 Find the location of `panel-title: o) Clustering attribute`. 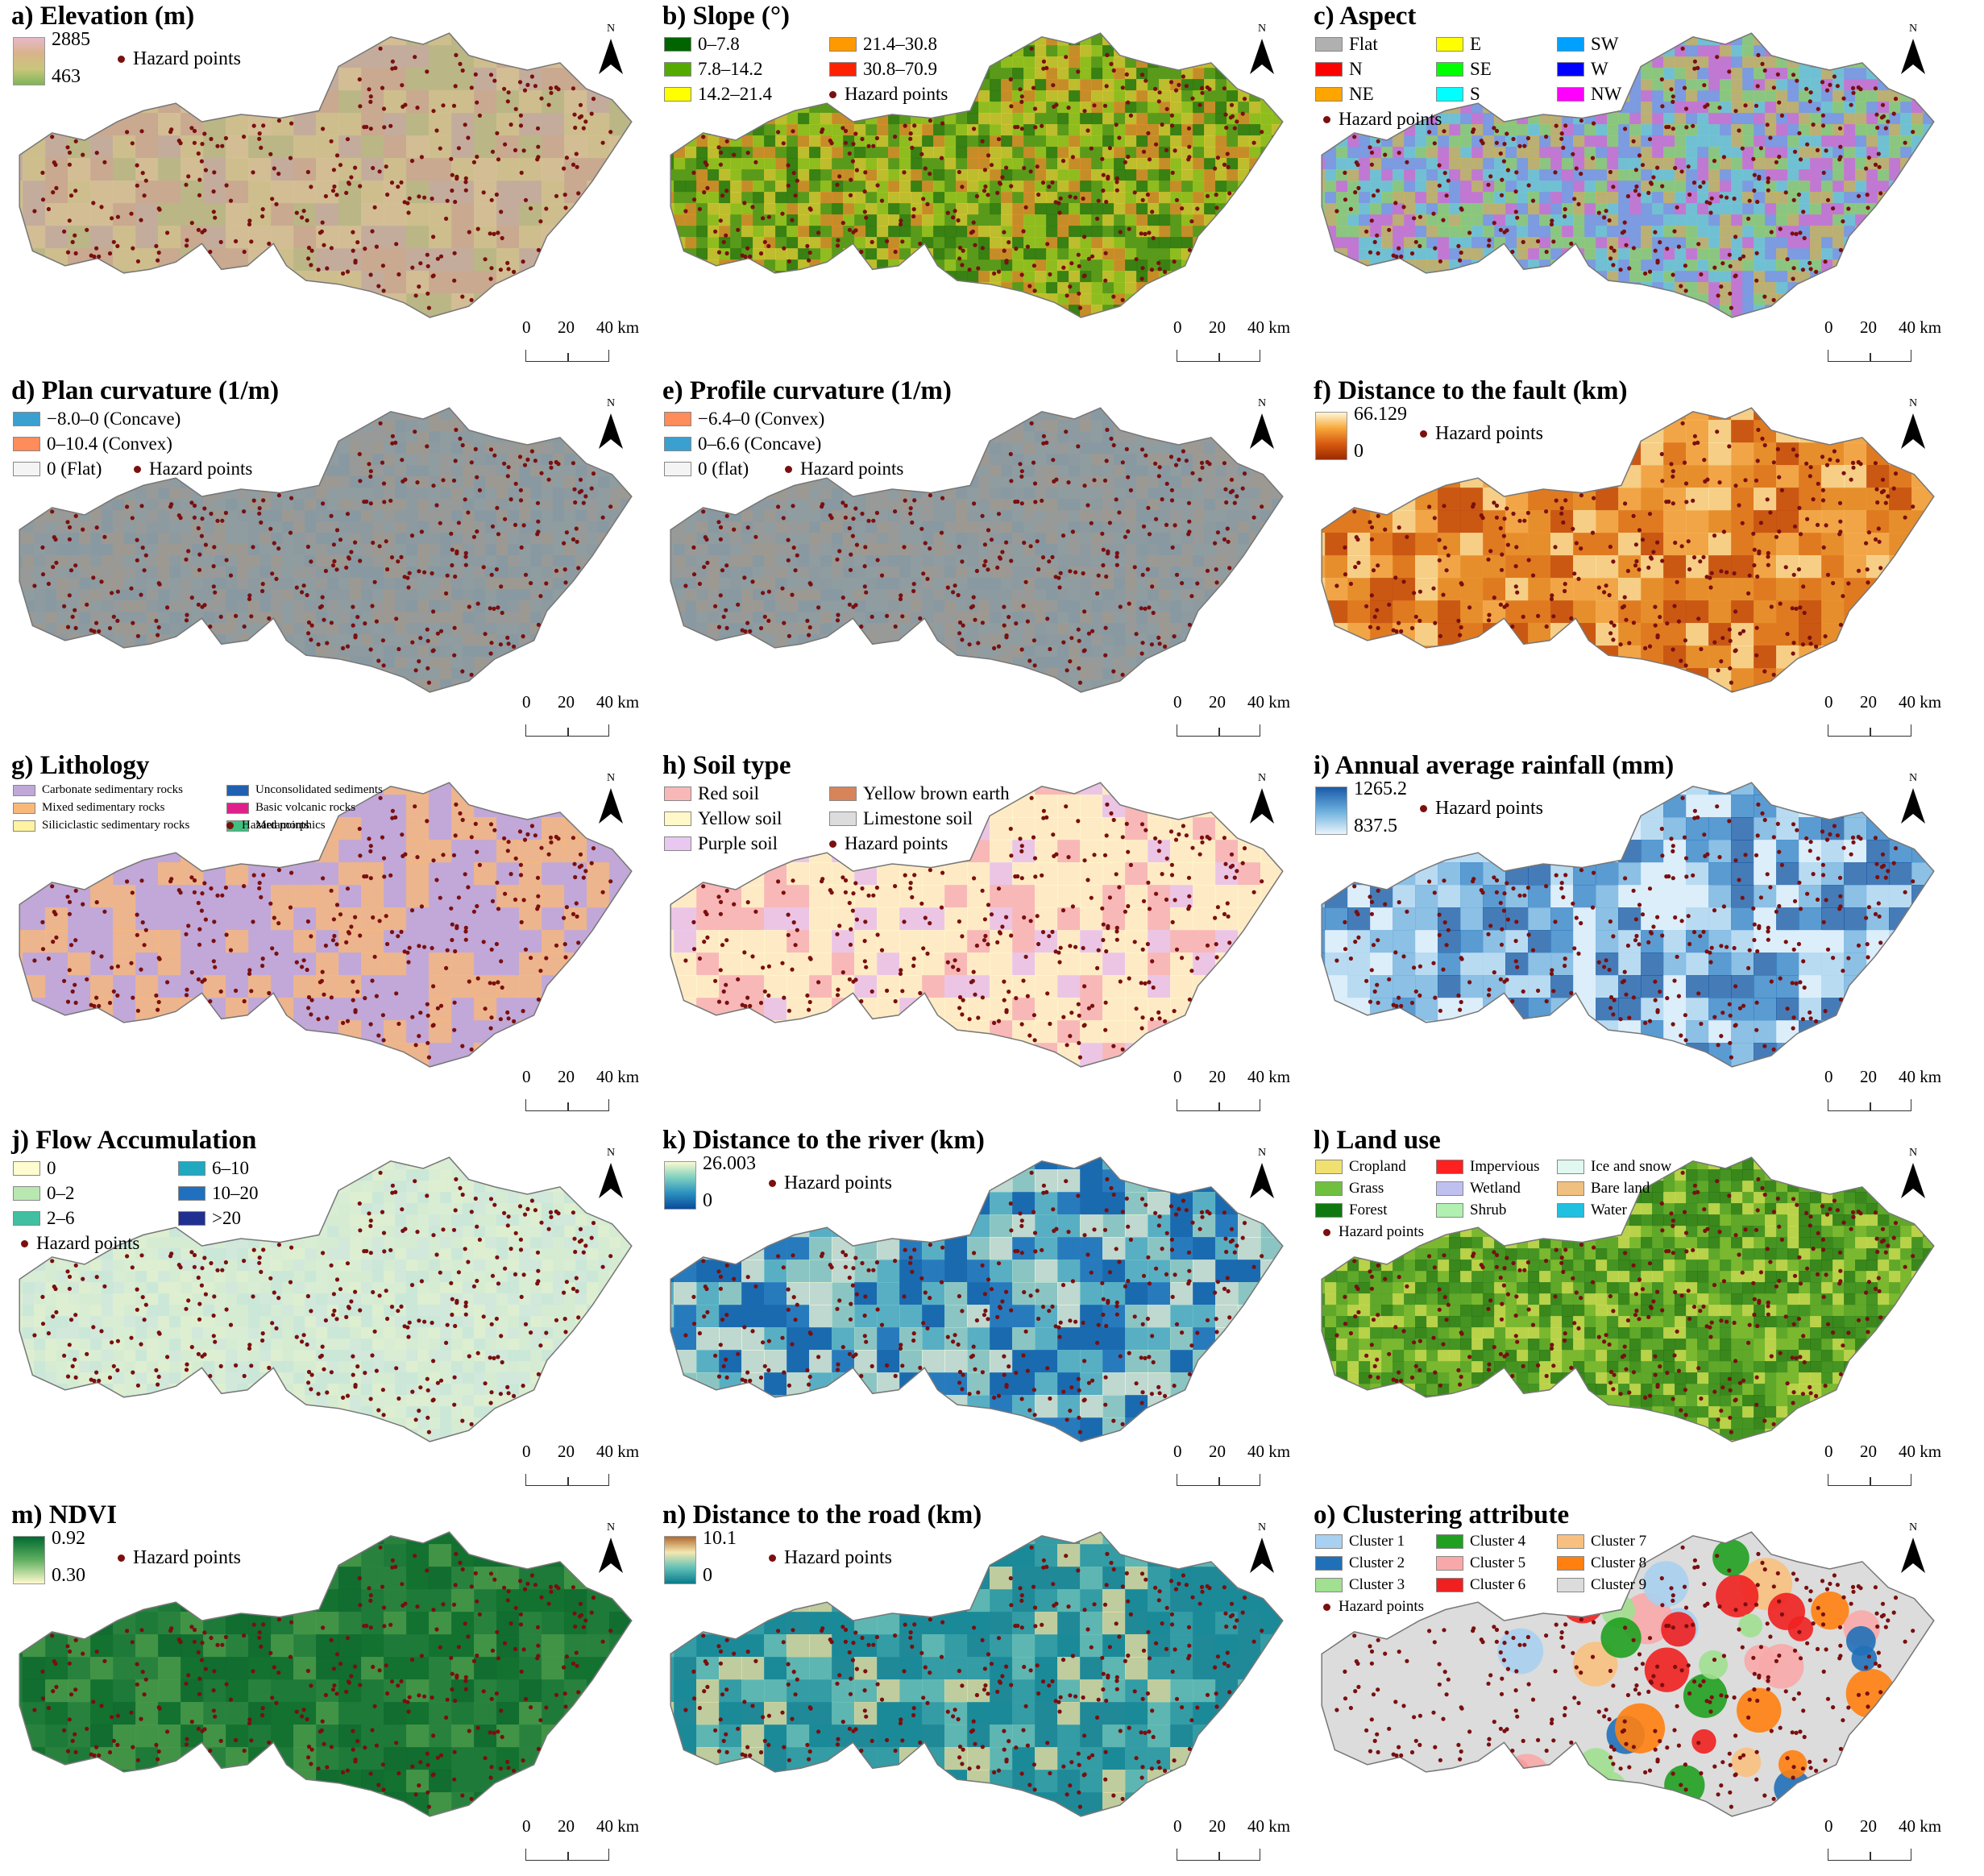

panel-title: o) Clustering attribute is located at coordinates (1441, 1515).